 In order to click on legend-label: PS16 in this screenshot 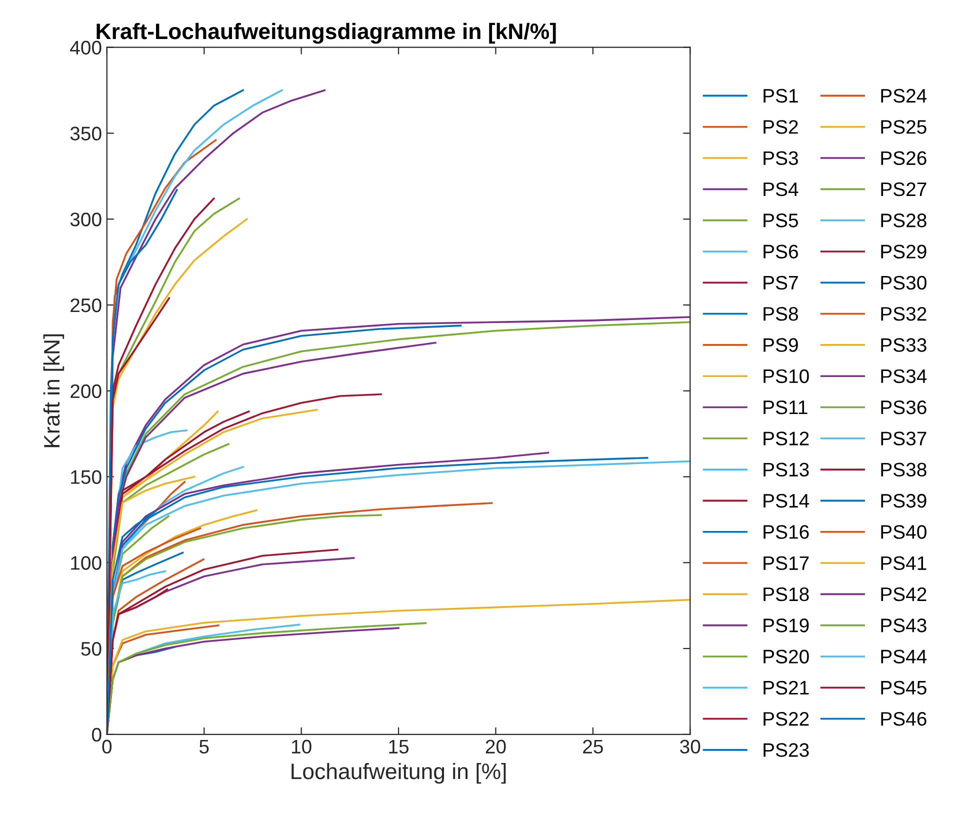, I will do `click(786, 532)`.